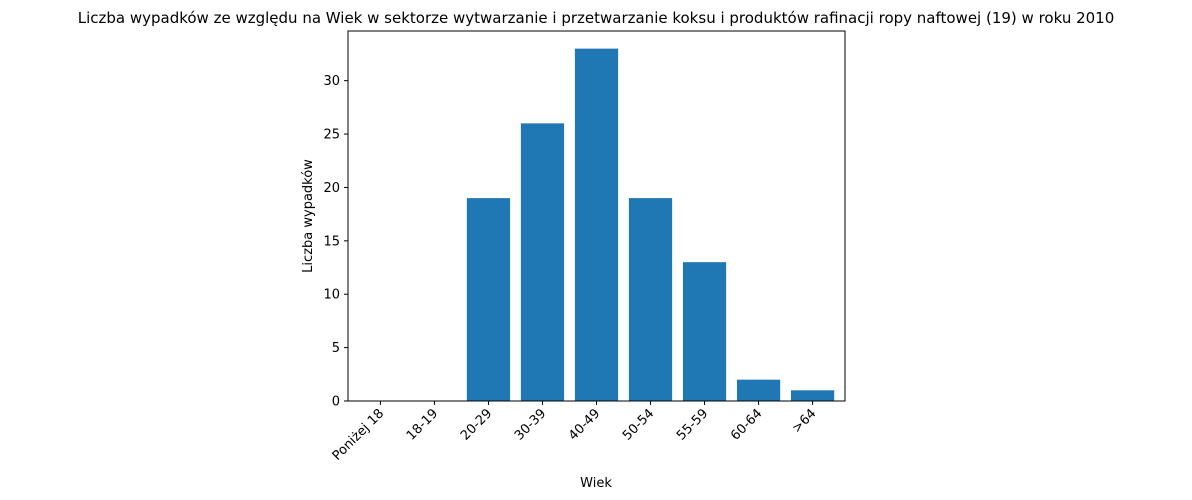  Describe the element at coordinates (812, 395) in the screenshot. I see `bar->64` at that location.